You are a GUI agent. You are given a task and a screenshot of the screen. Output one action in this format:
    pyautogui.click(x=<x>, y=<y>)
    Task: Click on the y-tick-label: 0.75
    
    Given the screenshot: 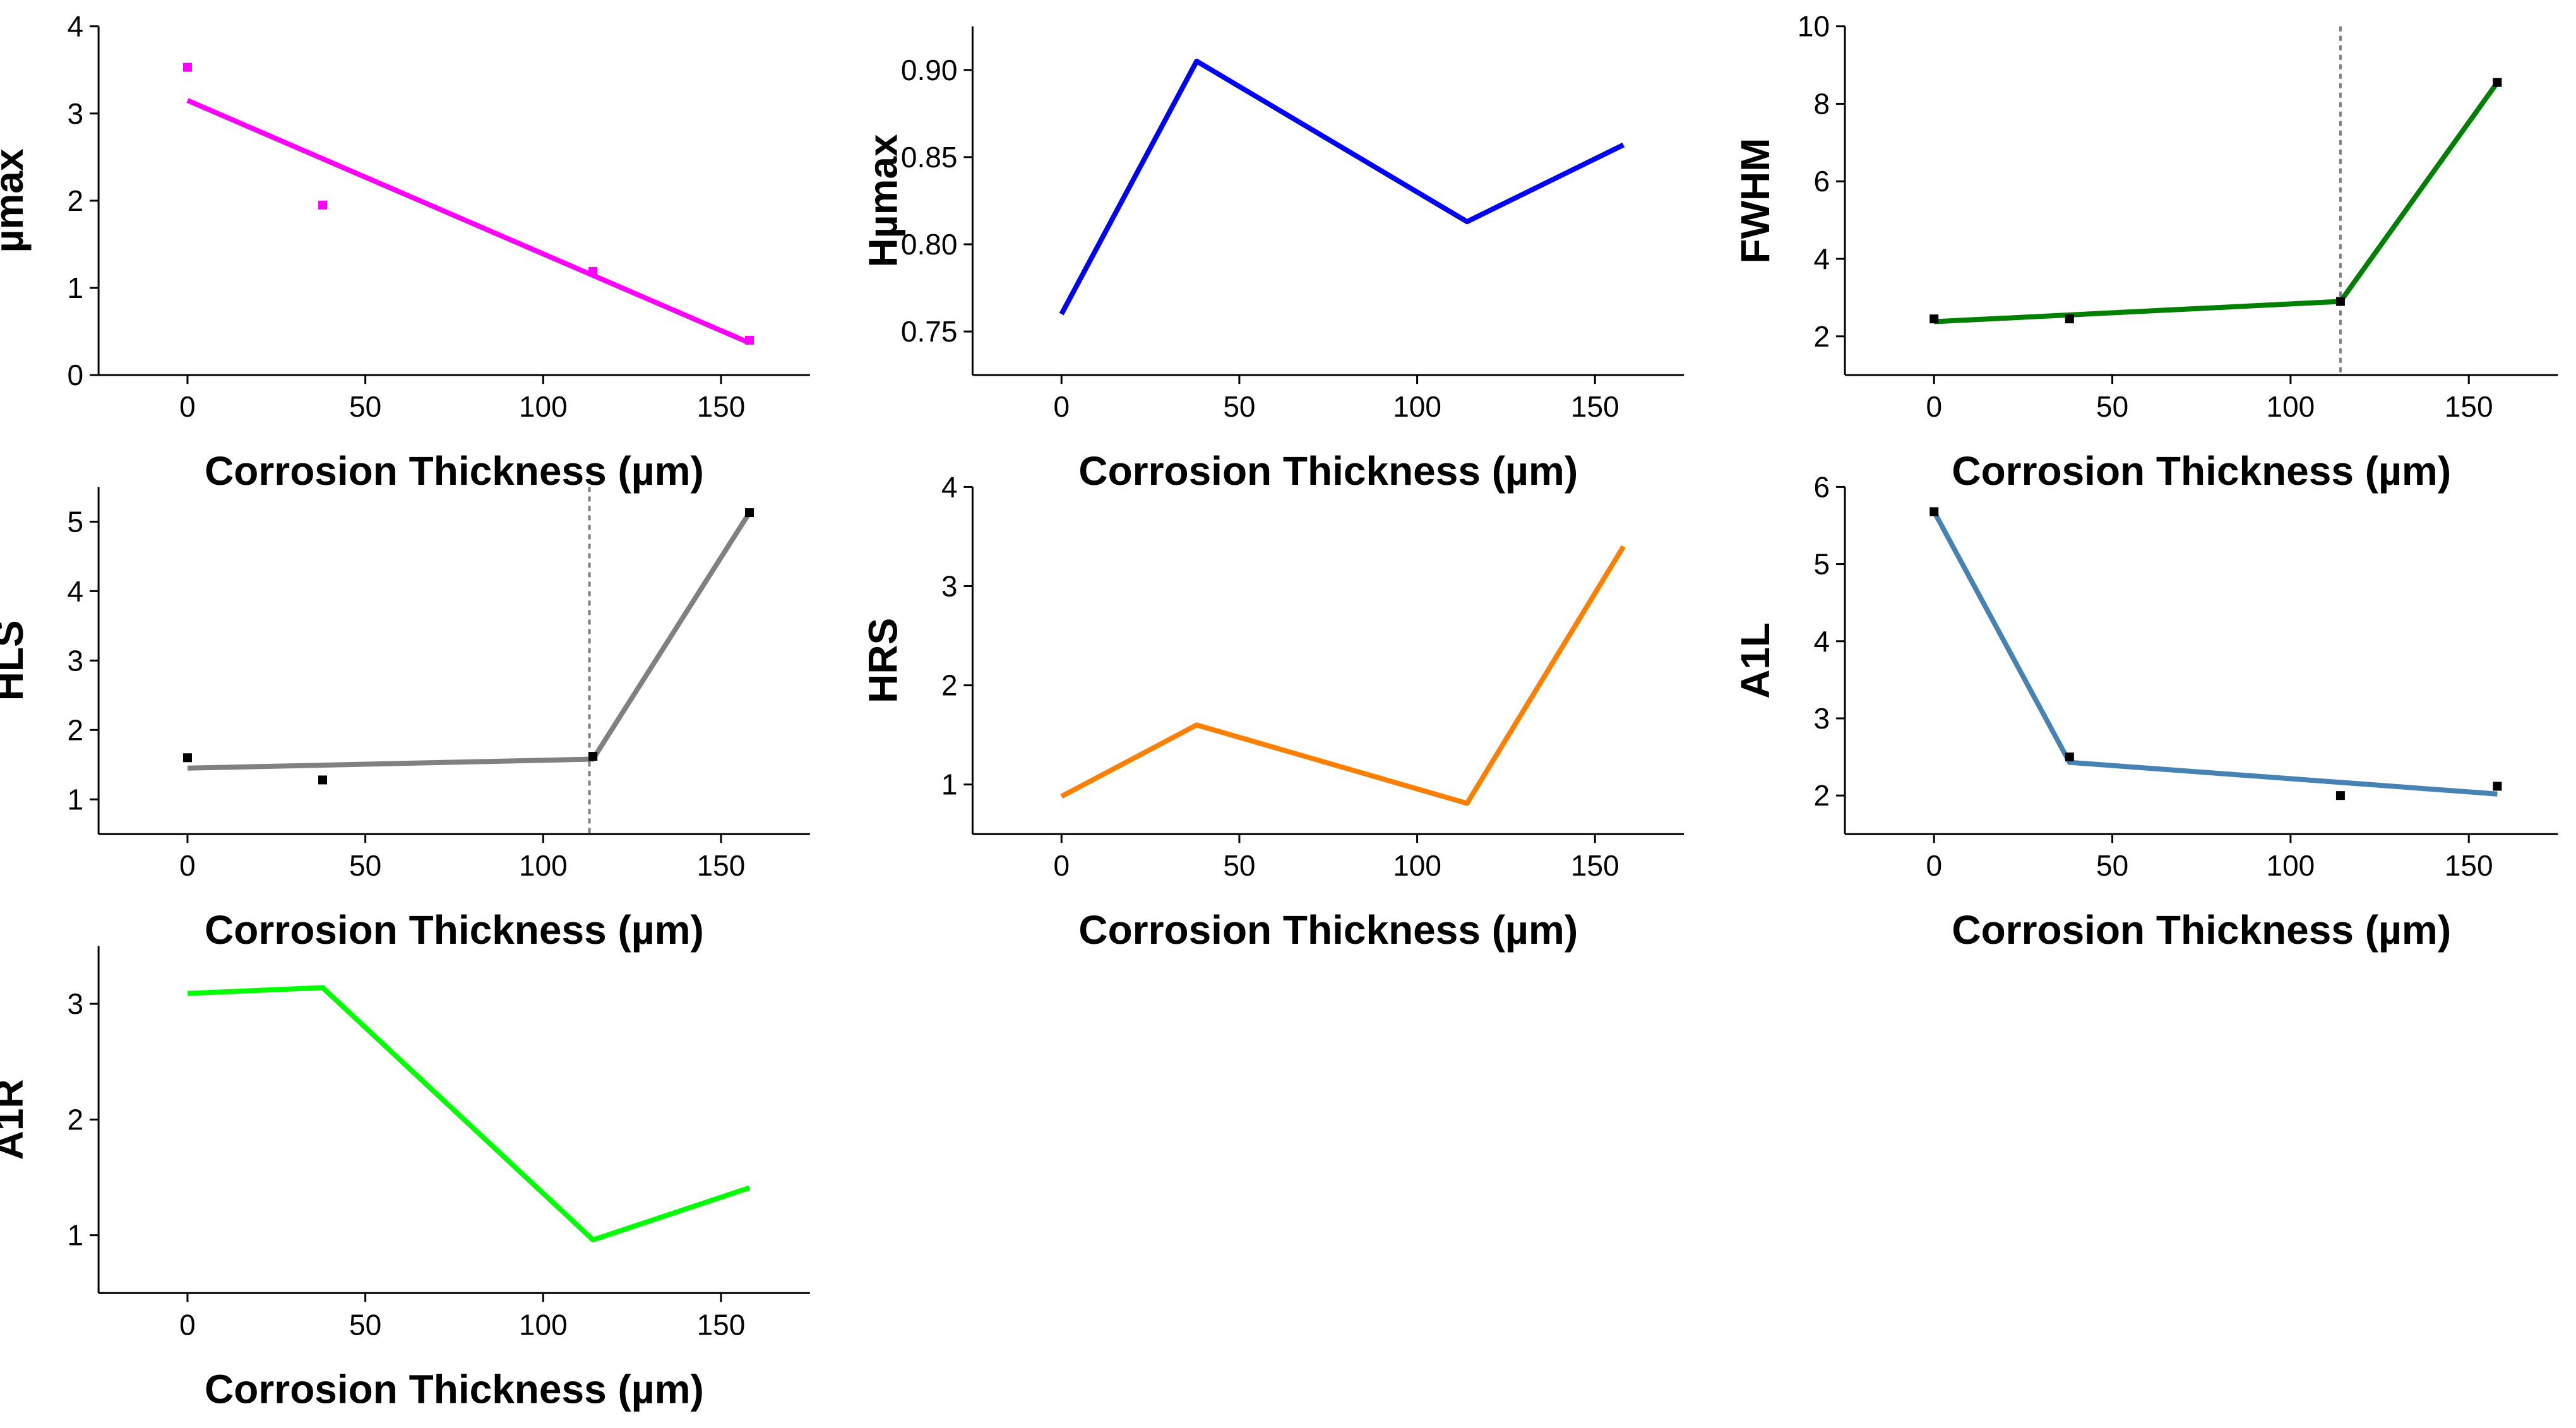 What is the action you would take?
    pyautogui.click(x=929, y=331)
    